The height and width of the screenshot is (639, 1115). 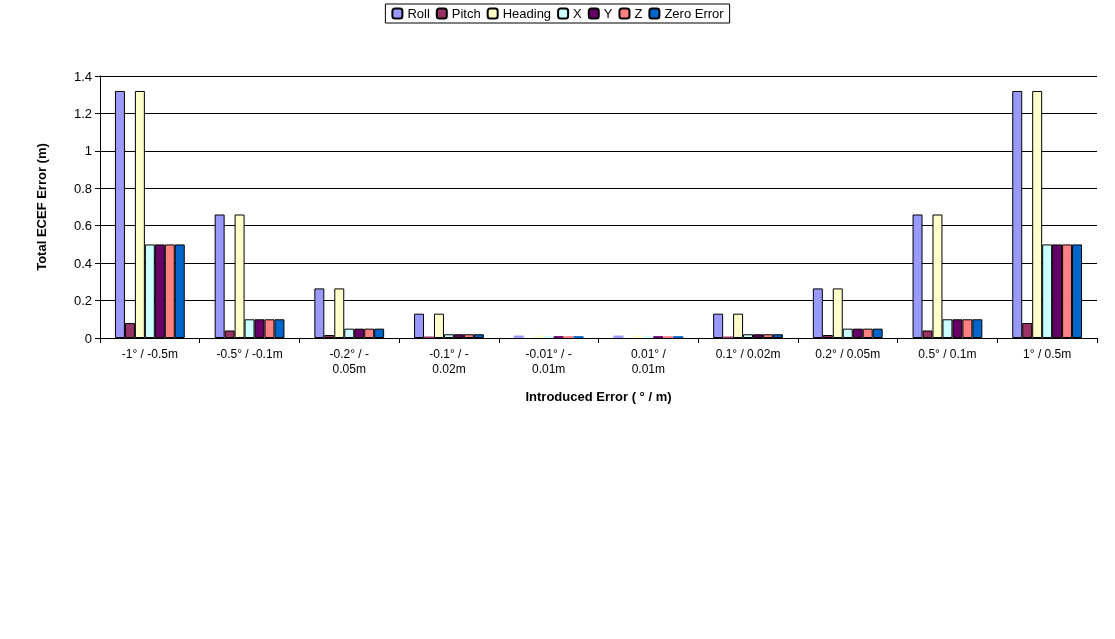 What do you see at coordinates (527, 13) in the screenshot?
I see `legend-label: Heading` at bounding box center [527, 13].